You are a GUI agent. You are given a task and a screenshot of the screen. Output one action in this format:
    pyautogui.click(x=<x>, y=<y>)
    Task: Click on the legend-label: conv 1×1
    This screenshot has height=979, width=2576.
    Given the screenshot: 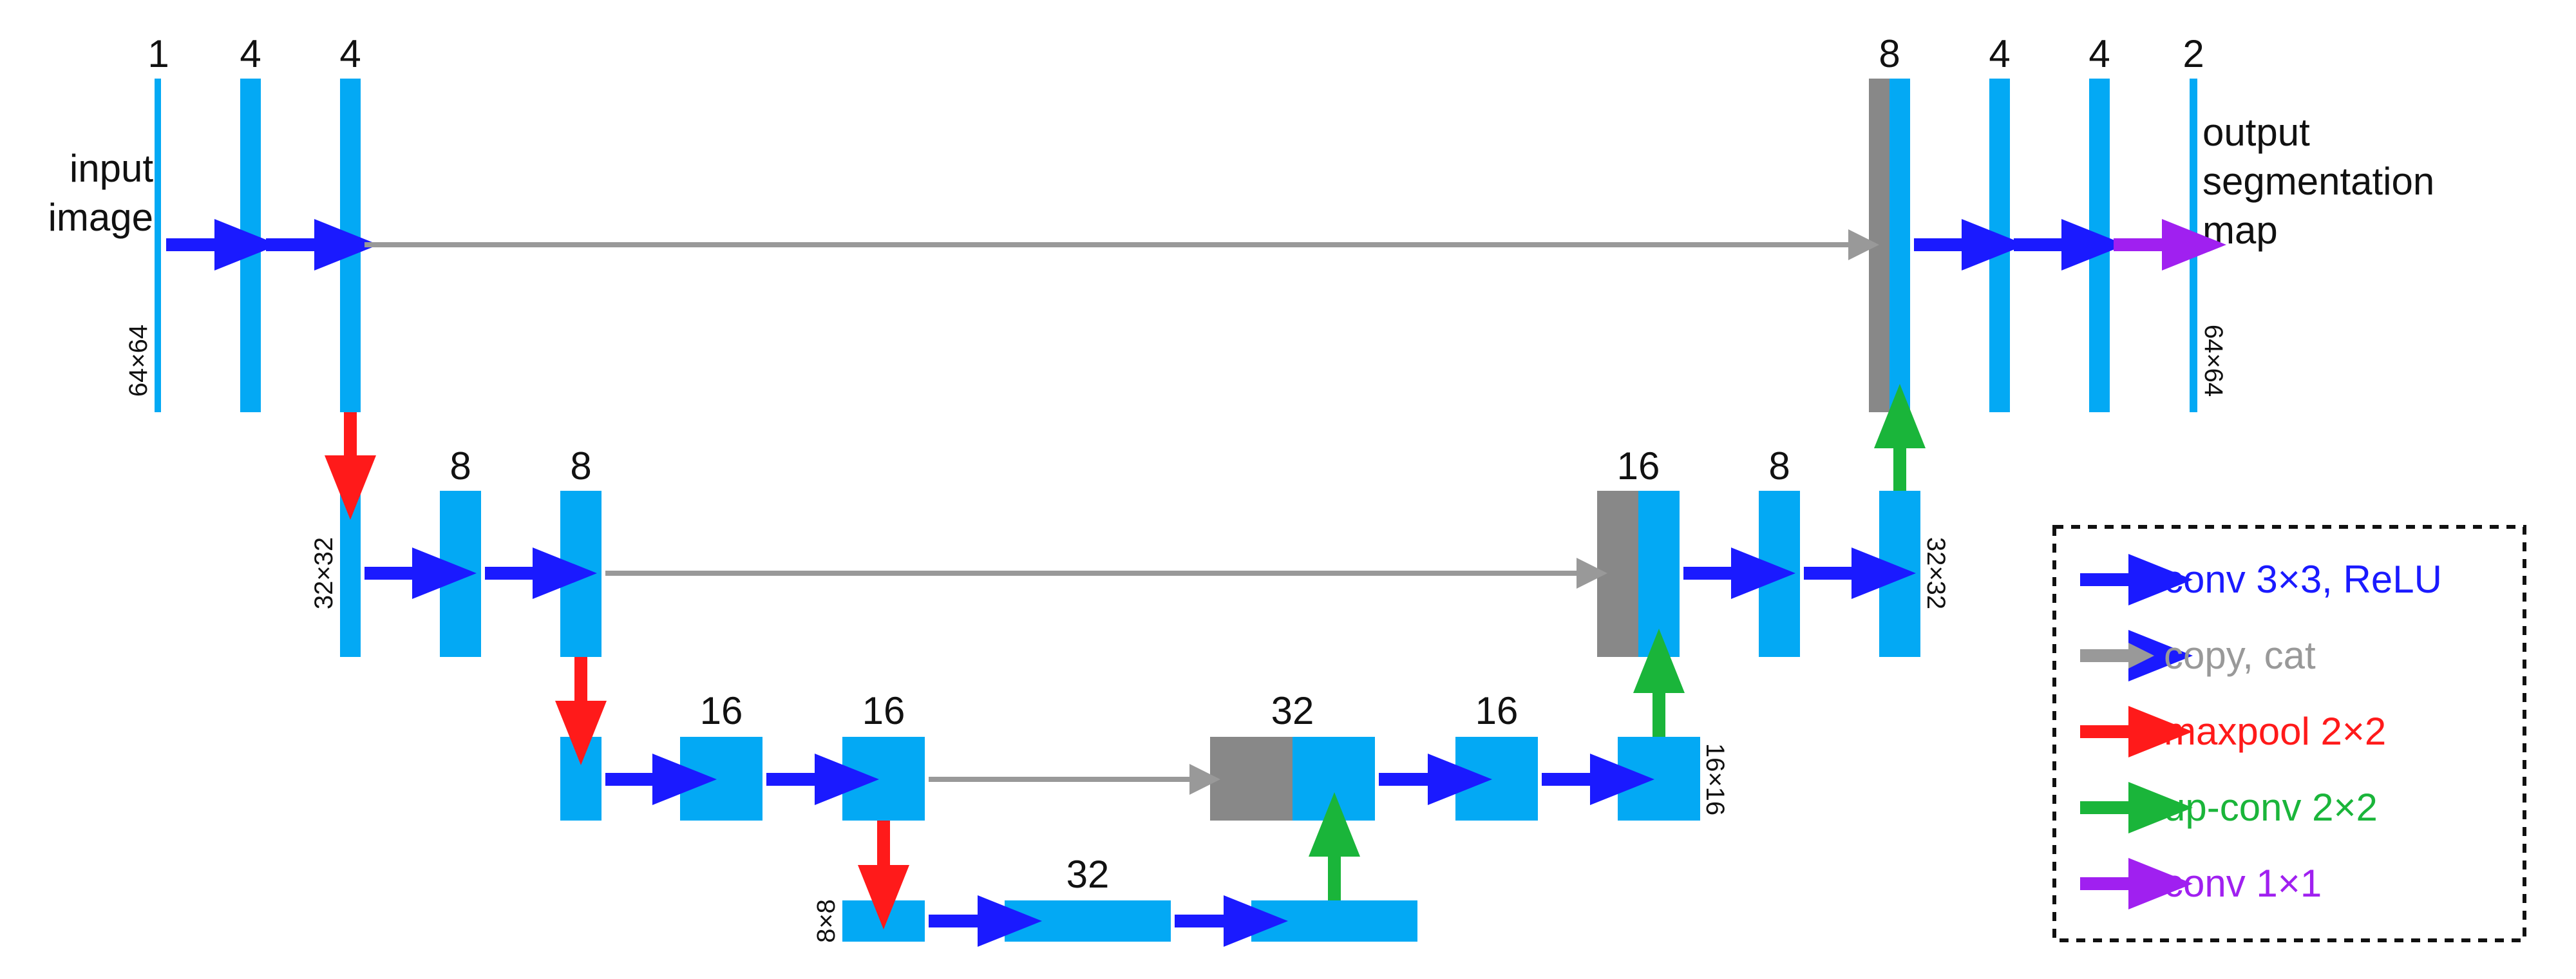 What is the action you would take?
    pyautogui.click(x=2243, y=884)
    